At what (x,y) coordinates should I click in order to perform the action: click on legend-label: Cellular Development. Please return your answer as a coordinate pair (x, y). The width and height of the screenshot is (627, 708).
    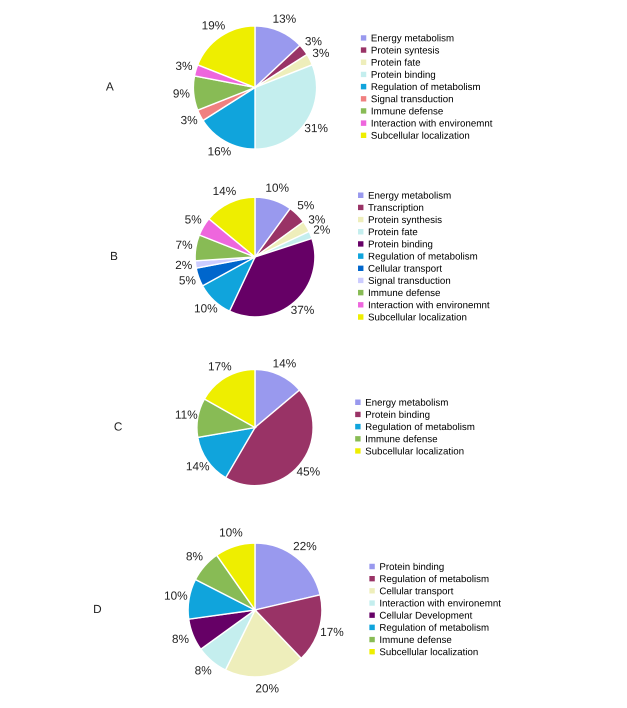
    Looking at the image, I should click on (426, 616).